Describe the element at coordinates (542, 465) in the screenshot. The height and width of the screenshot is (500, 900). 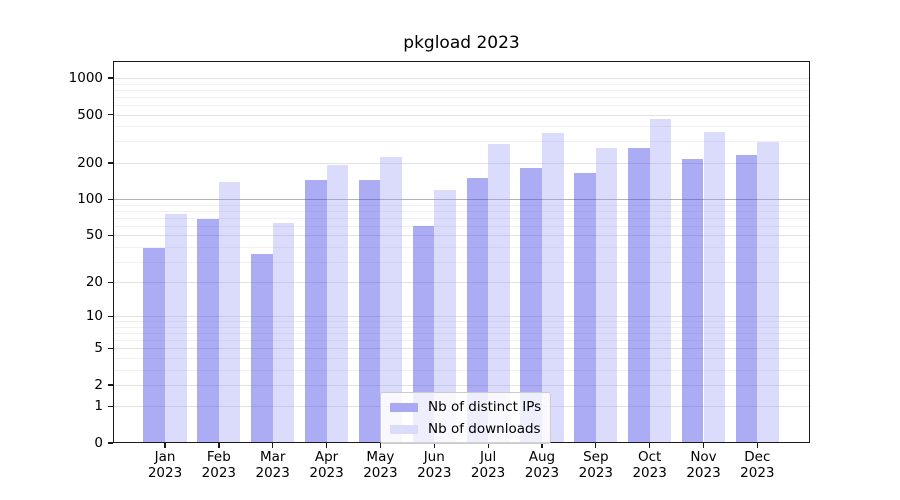
I see `x-tick-label: Aug 2023` at that location.